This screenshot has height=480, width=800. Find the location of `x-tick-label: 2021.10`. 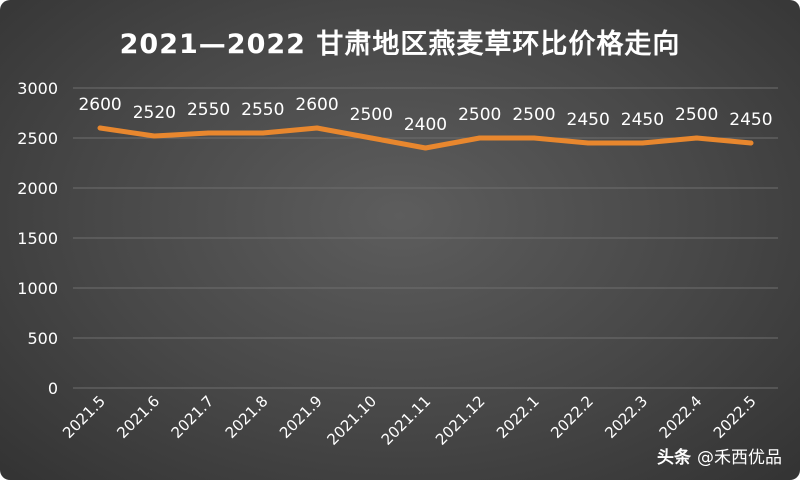

x-tick-label: 2021.10 is located at coordinates (352, 420).